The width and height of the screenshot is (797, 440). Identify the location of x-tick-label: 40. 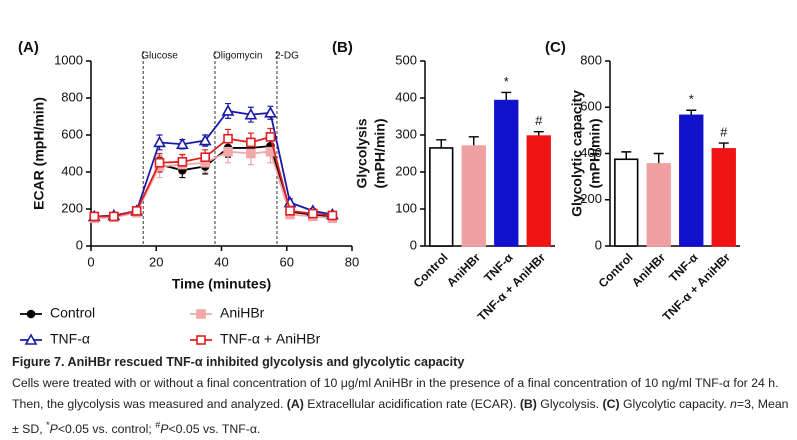
(221, 261).